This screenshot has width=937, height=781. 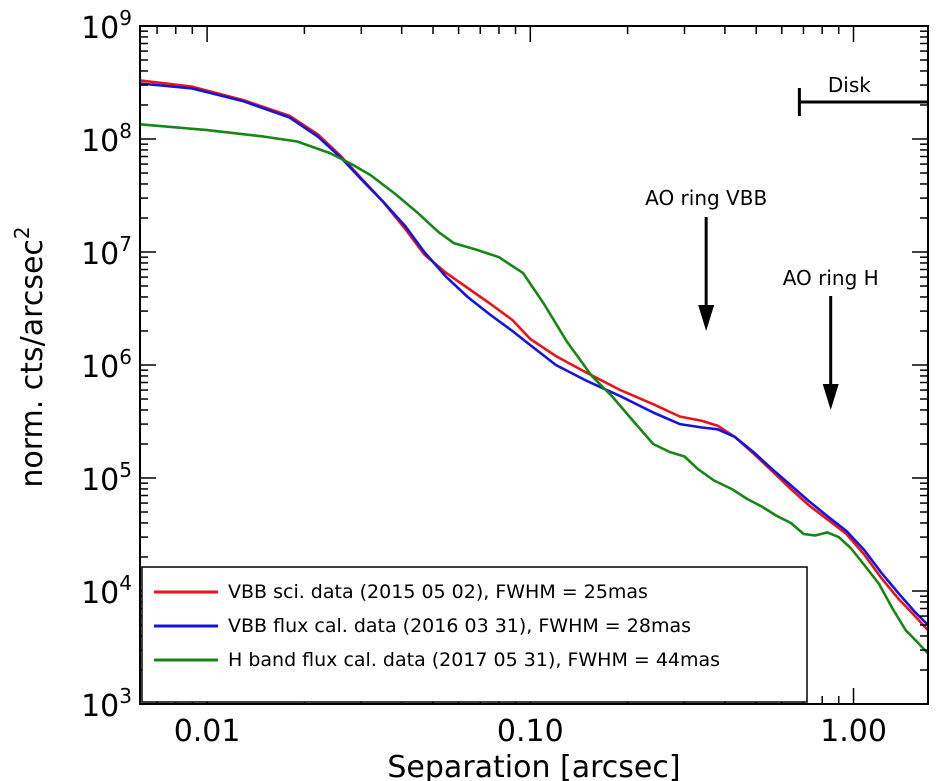 I want to click on disk-label: Disk, so click(x=849, y=85).